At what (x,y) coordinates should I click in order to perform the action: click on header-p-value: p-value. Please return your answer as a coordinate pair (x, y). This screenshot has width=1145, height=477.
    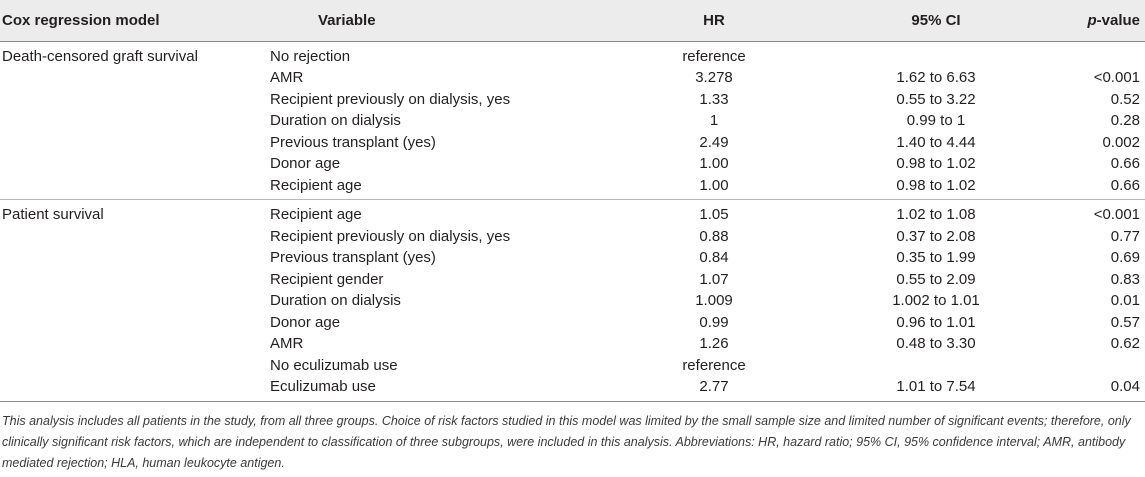
    Looking at the image, I should click on (1092, 21).